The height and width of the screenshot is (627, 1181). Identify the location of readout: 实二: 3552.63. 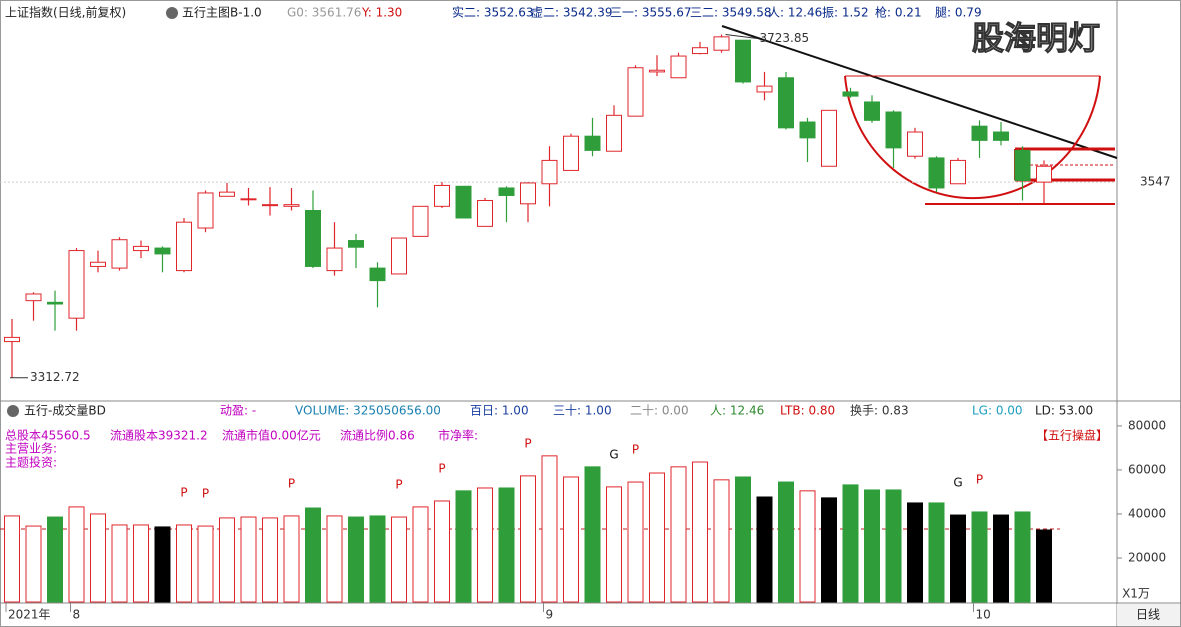
(492, 12).